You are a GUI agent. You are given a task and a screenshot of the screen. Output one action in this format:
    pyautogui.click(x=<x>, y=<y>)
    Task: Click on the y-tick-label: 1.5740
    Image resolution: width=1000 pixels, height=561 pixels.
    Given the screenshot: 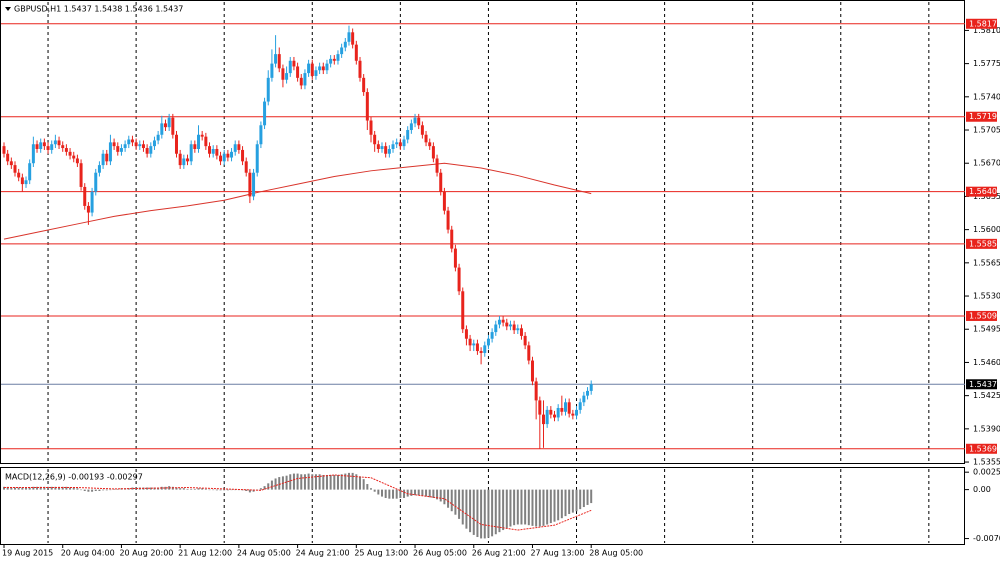 What is the action you would take?
    pyautogui.click(x=986, y=96)
    